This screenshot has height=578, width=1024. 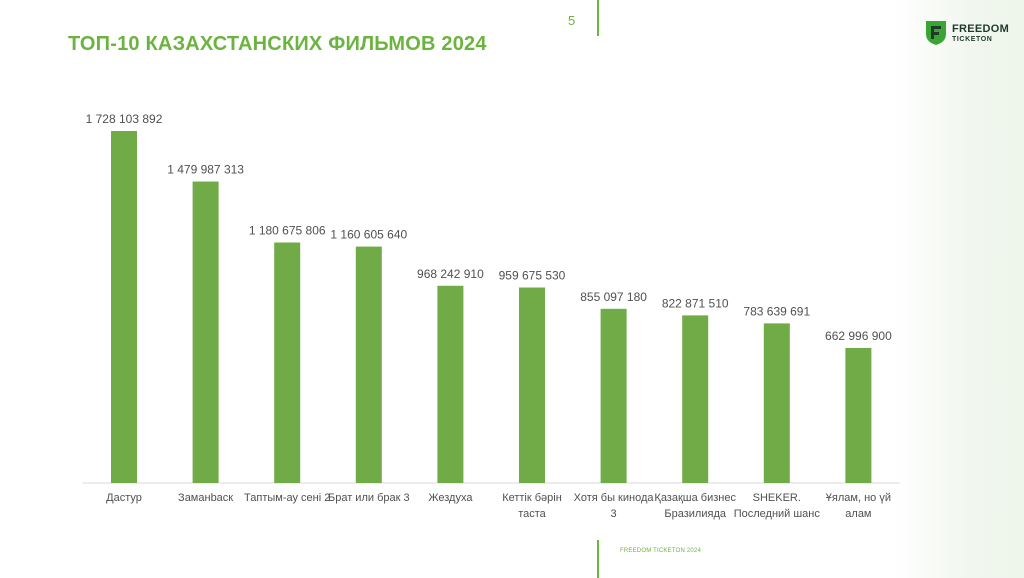 What do you see at coordinates (695, 506) in the screenshot?
I see `category-label-8: Қазақша бизнес Бразилияда` at bounding box center [695, 506].